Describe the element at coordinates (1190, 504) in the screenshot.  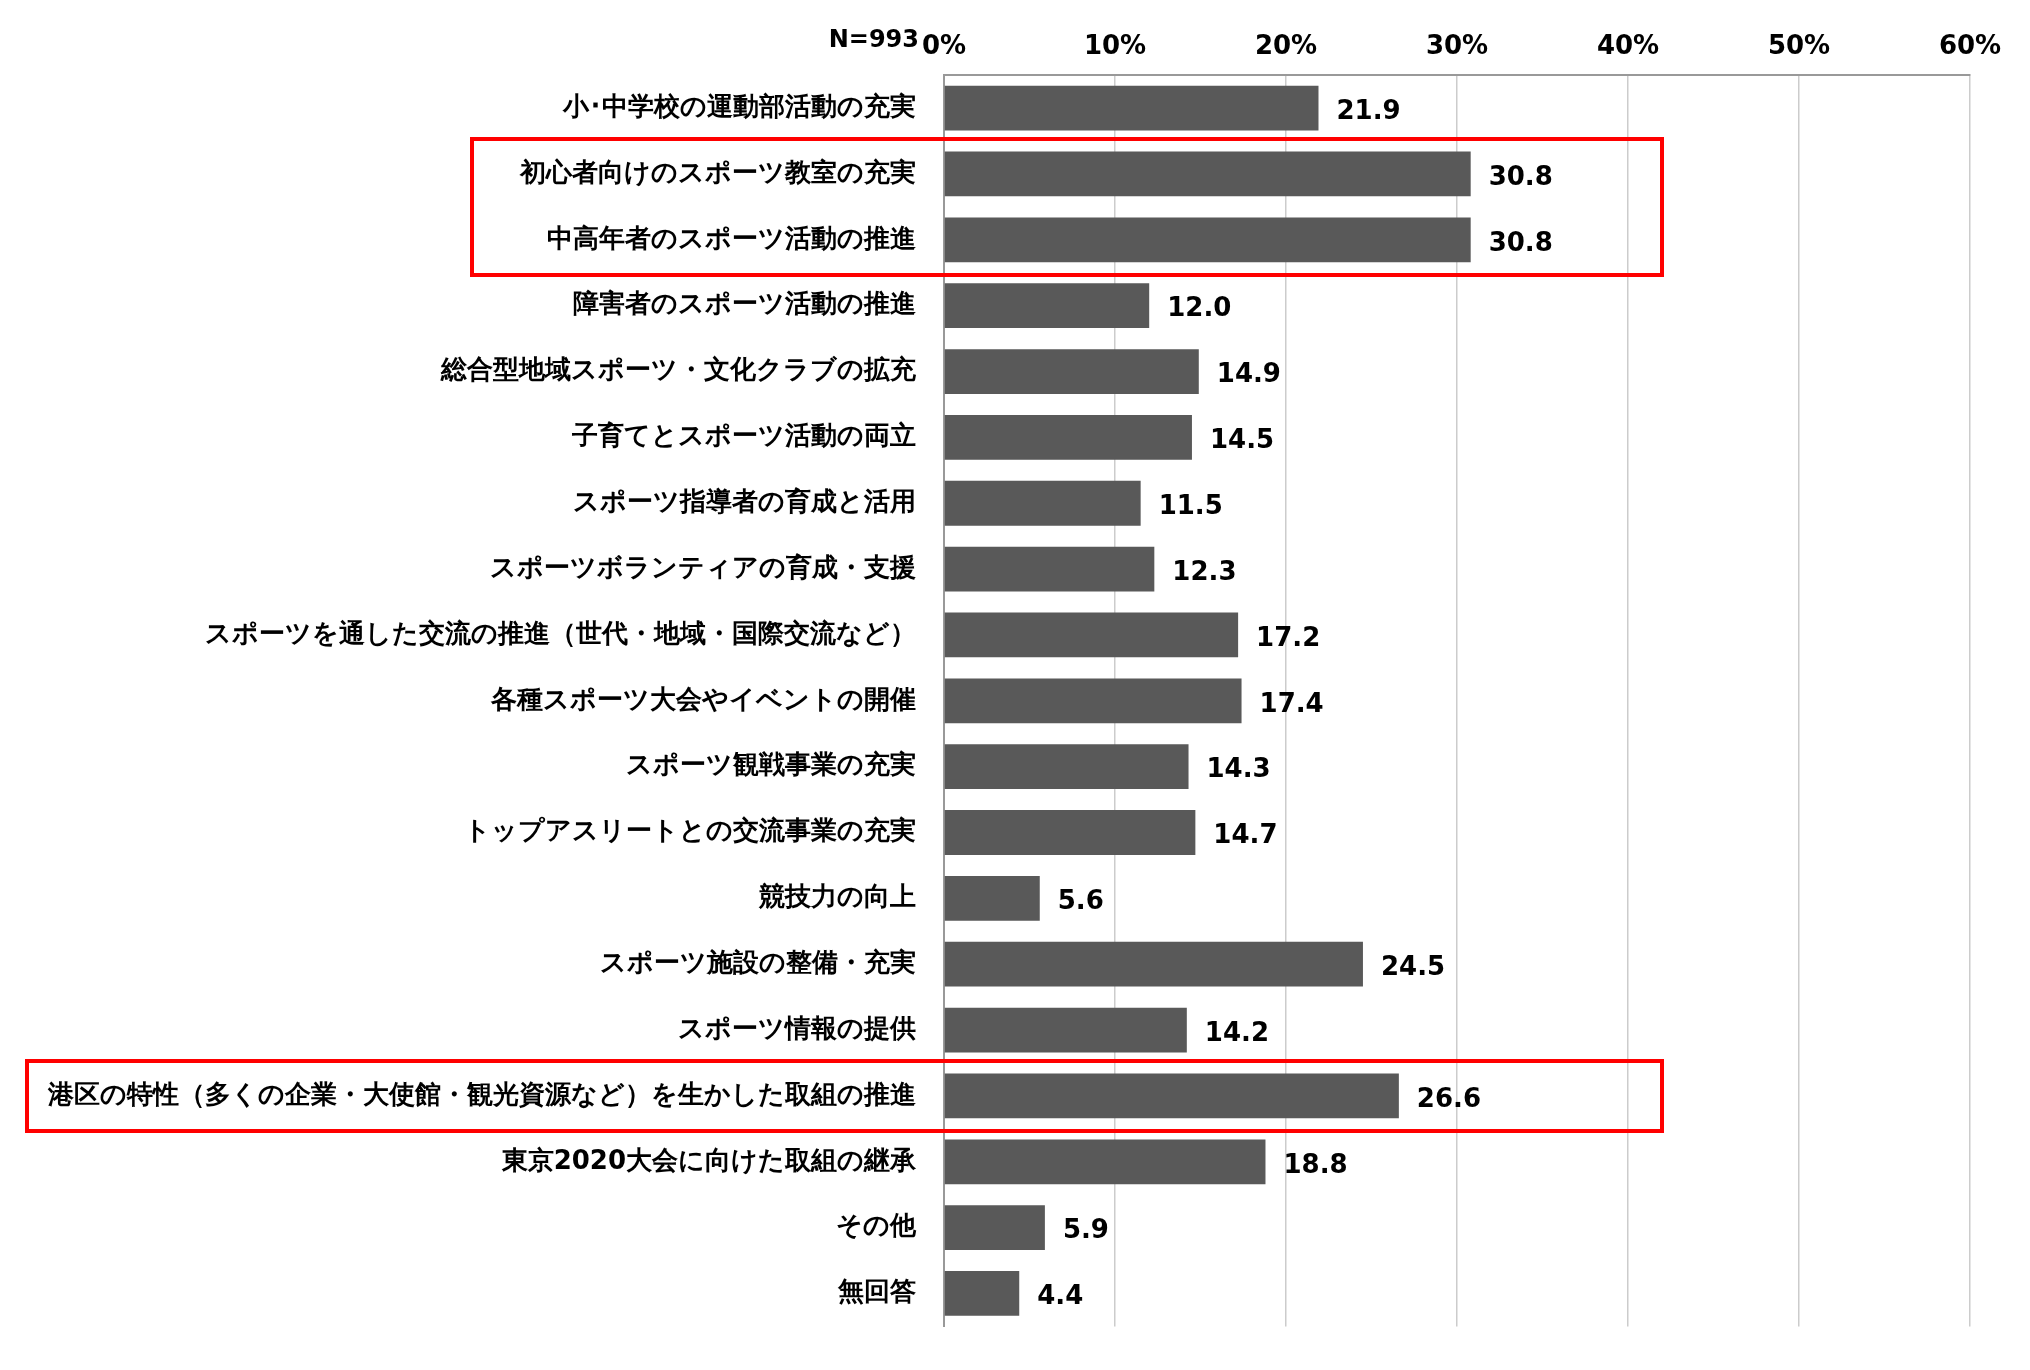
I see `data-label: 11.5` at that location.